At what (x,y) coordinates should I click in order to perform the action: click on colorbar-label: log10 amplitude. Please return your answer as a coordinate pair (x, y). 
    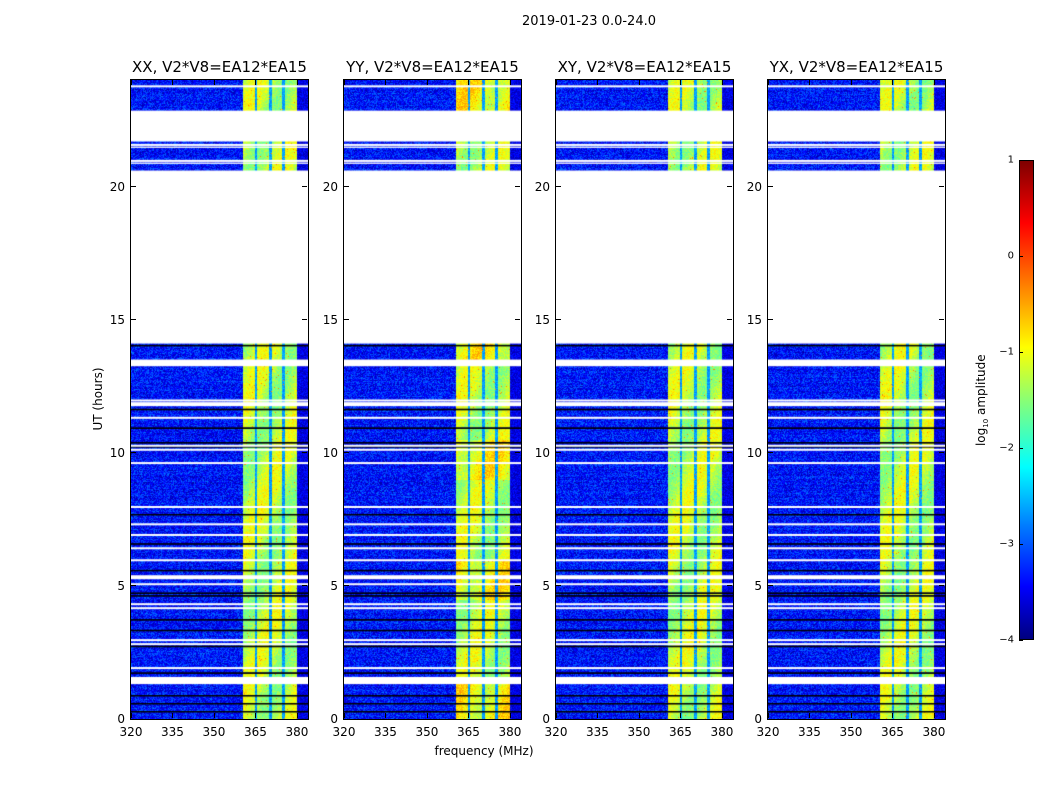
    Looking at the image, I should click on (982, 400).